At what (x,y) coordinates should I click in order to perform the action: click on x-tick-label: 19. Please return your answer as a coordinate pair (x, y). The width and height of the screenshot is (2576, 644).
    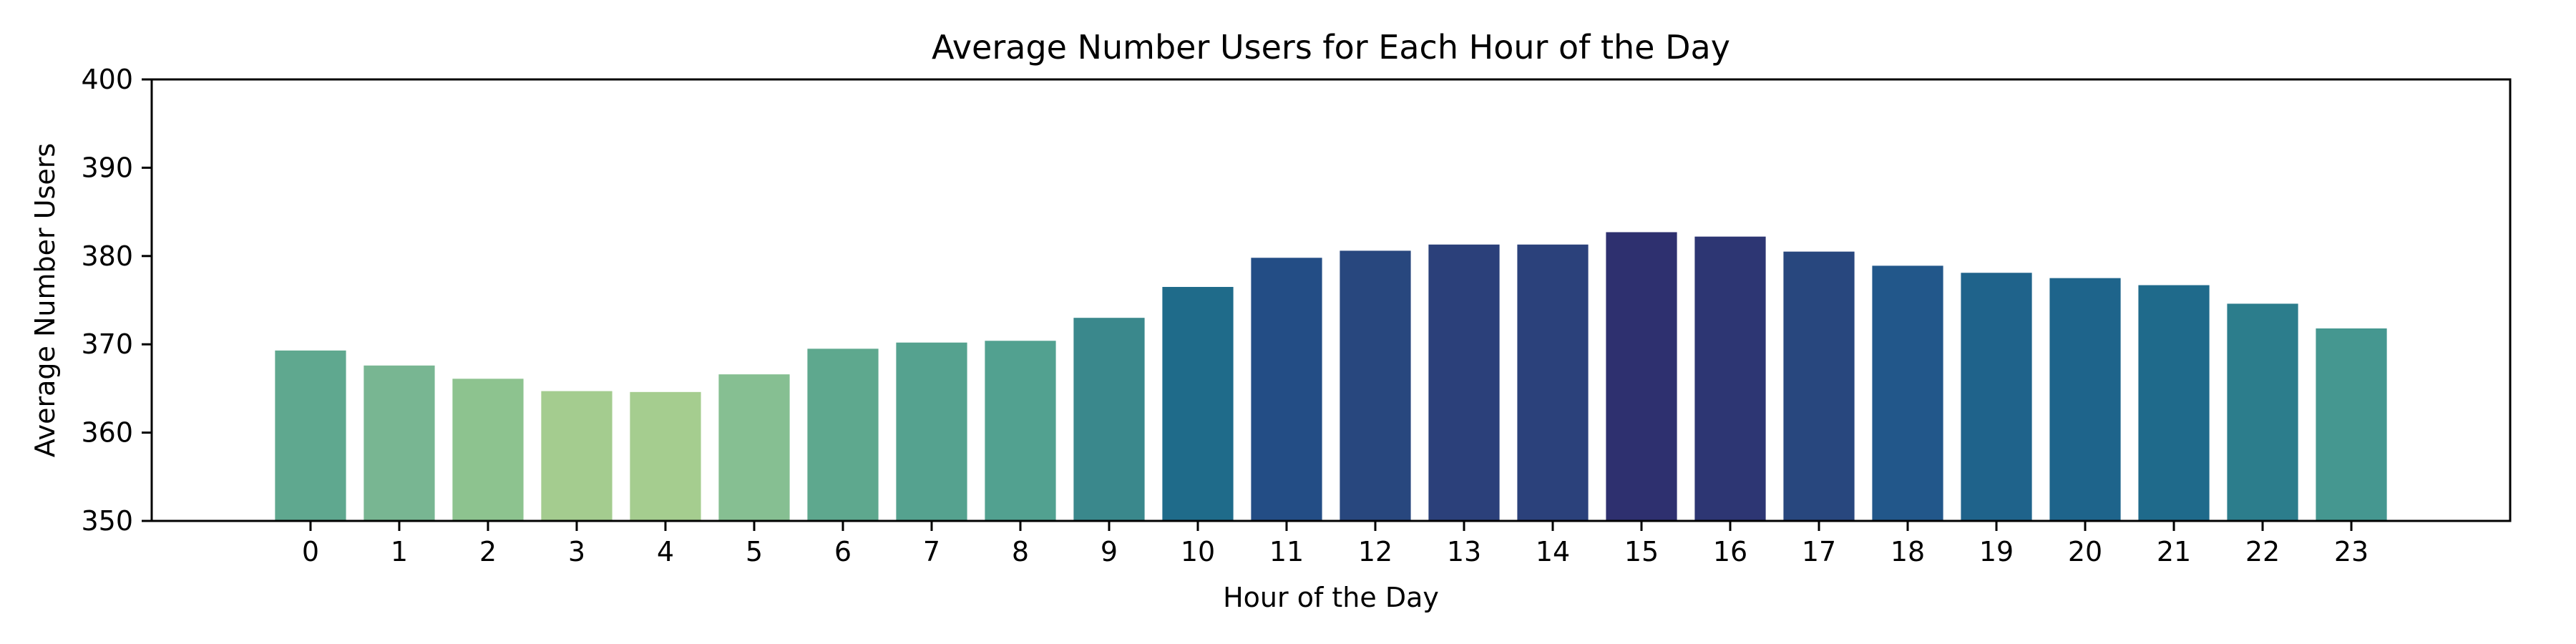
    Looking at the image, I should click on (1996, 551).